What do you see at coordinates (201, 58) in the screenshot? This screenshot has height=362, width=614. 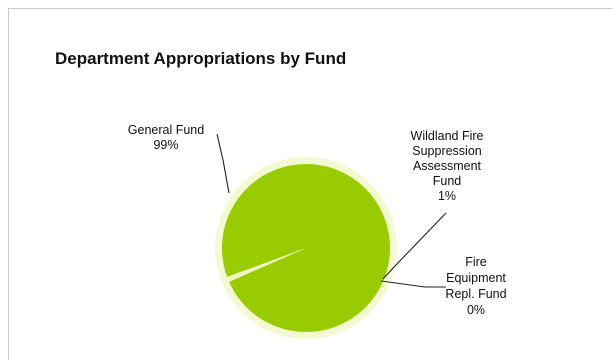 I see `chart-title: Department Appropriations by Fund` at bounding box center [201, 58].